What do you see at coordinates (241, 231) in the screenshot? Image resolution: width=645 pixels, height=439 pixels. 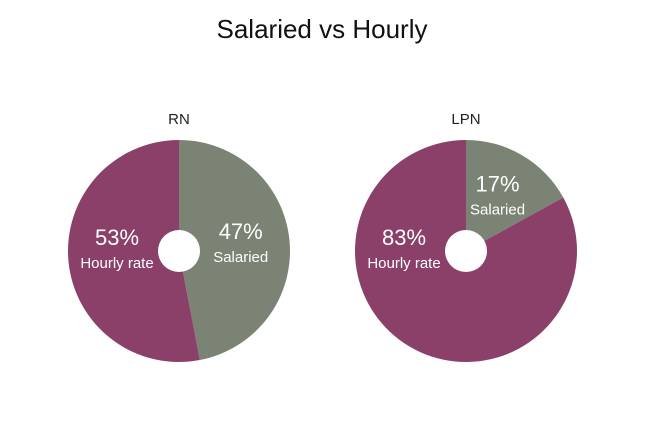 I see `value-label: 47%` at bounding box center [241, 231].